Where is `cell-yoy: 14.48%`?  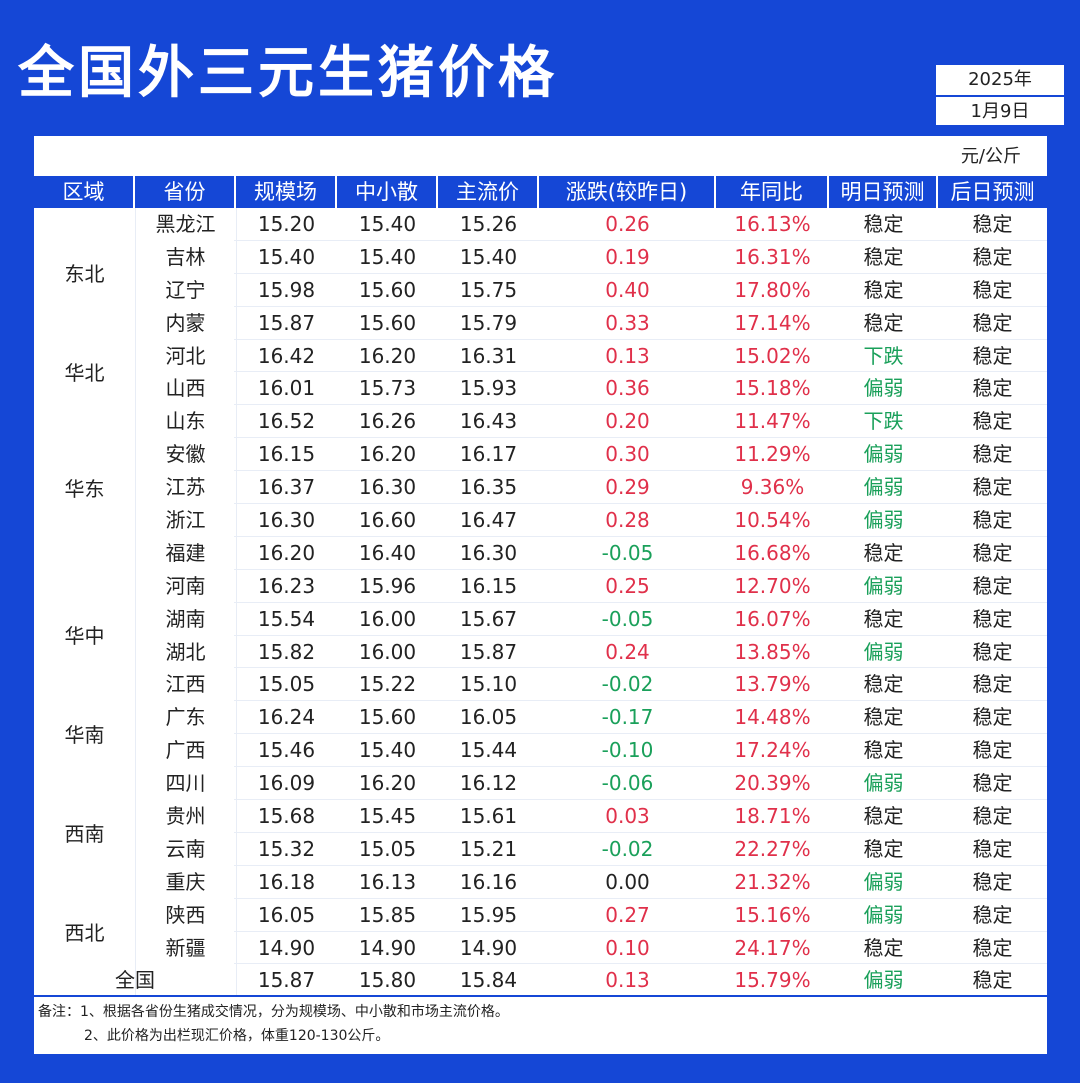
cell-yoy: 14.48% is located at coordinates (772, 717).